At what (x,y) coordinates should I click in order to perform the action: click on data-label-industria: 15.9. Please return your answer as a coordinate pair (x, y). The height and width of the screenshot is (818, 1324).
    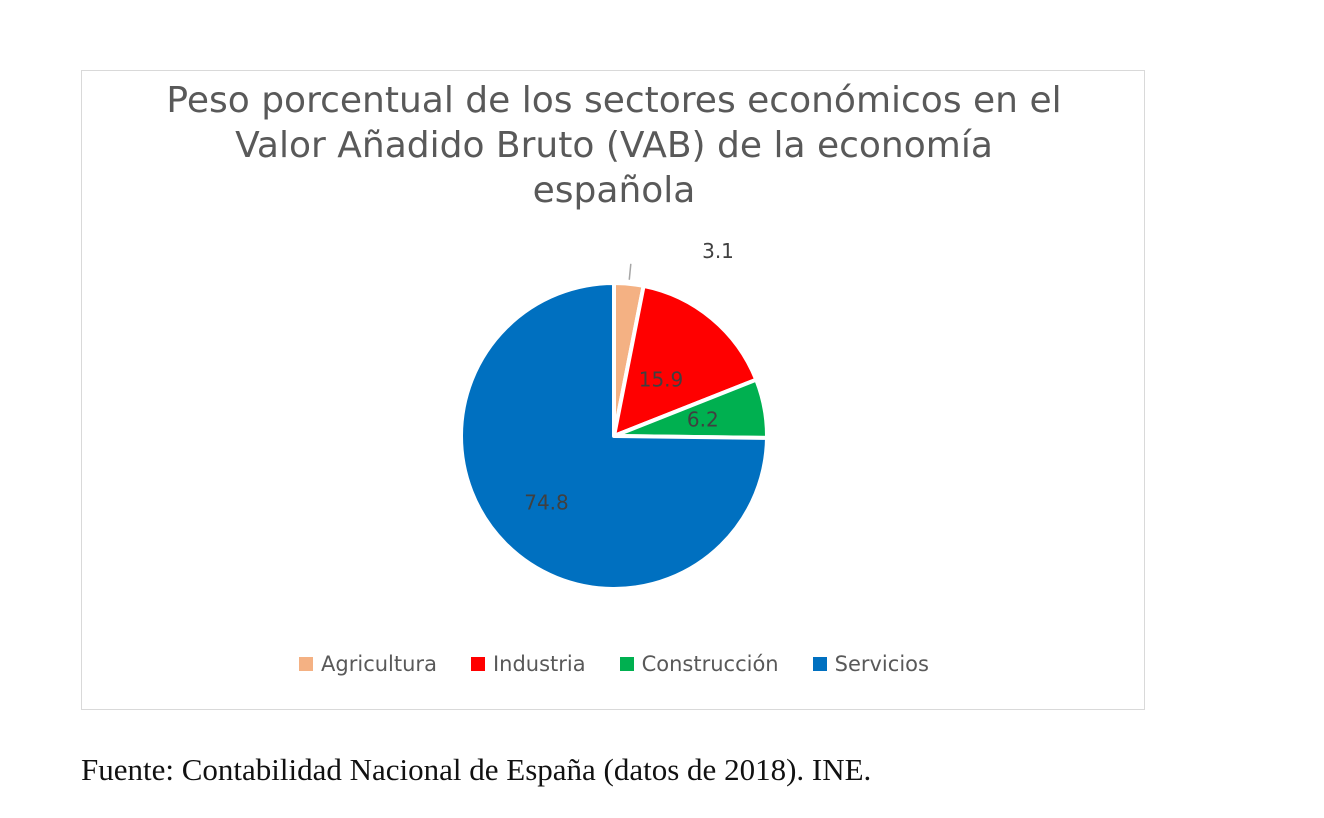
    Looking at the image, I should click on (661, 380).